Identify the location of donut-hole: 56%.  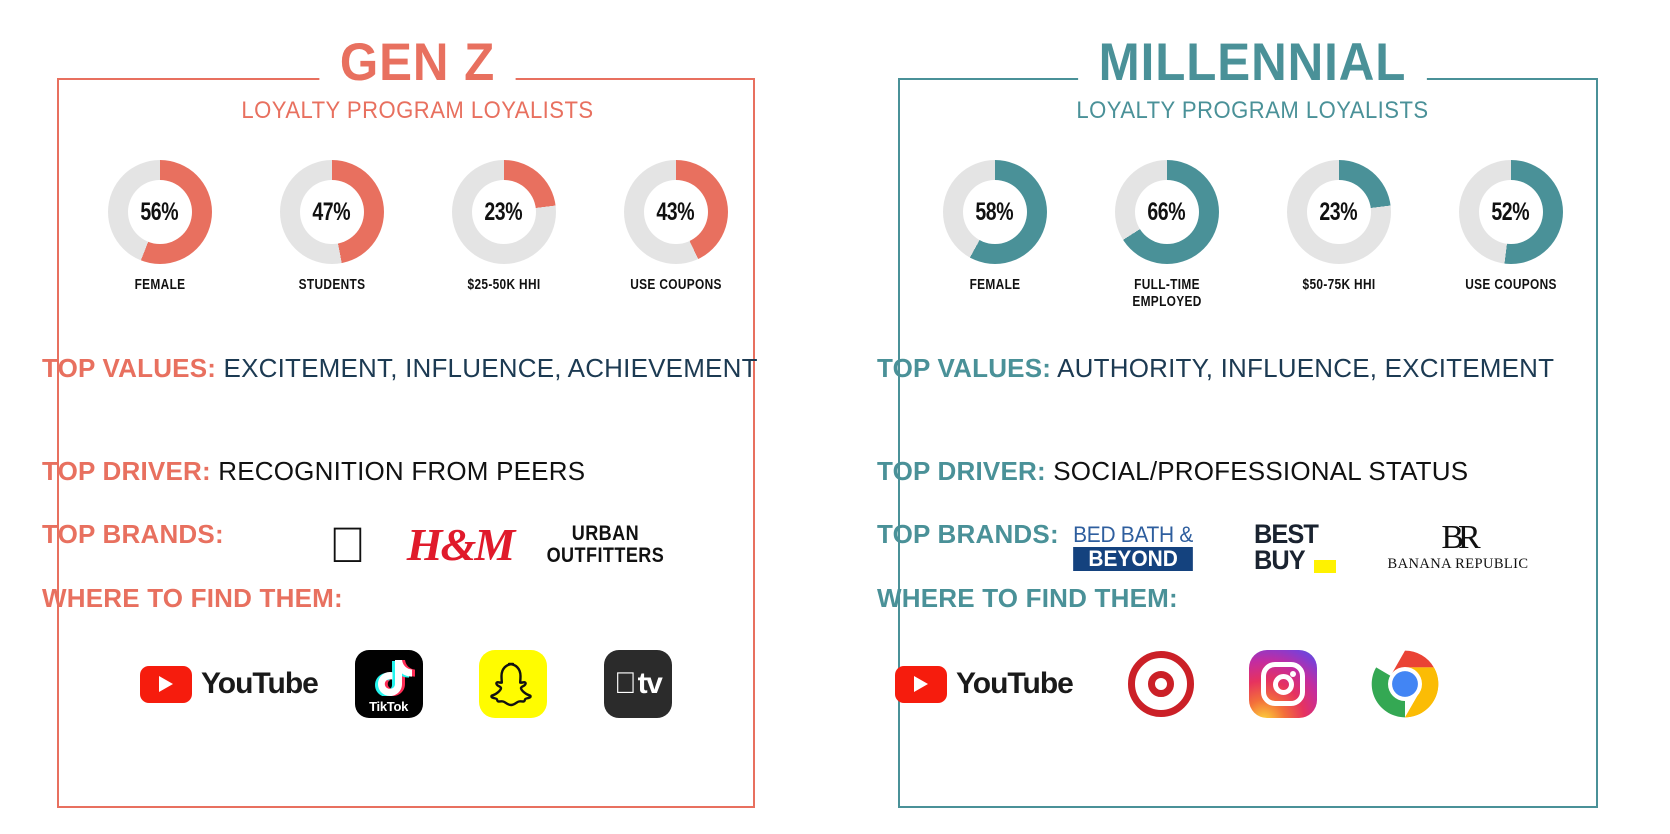
(159, 212).